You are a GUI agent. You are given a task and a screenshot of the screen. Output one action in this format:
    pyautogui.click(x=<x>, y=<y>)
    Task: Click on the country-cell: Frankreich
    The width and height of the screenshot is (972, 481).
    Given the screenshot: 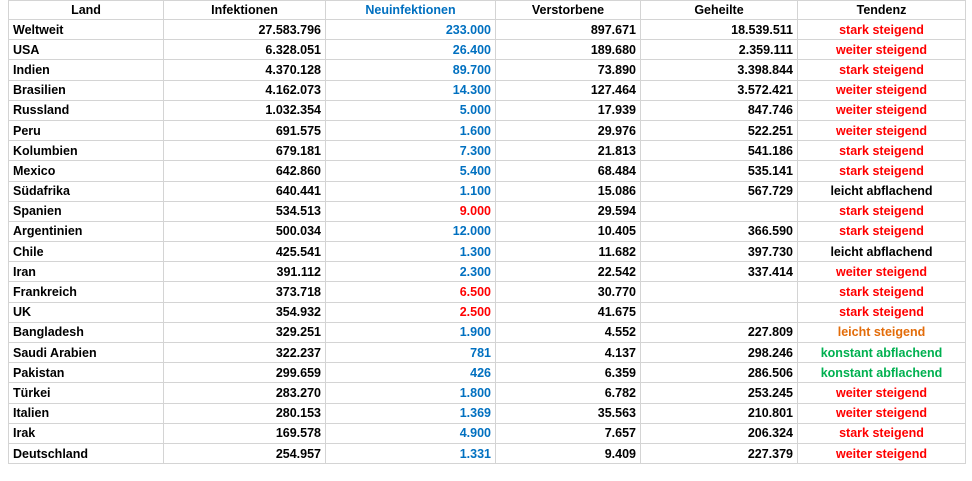 What is the action you would take?
    pyautogui.click(x=86, y=292)
    